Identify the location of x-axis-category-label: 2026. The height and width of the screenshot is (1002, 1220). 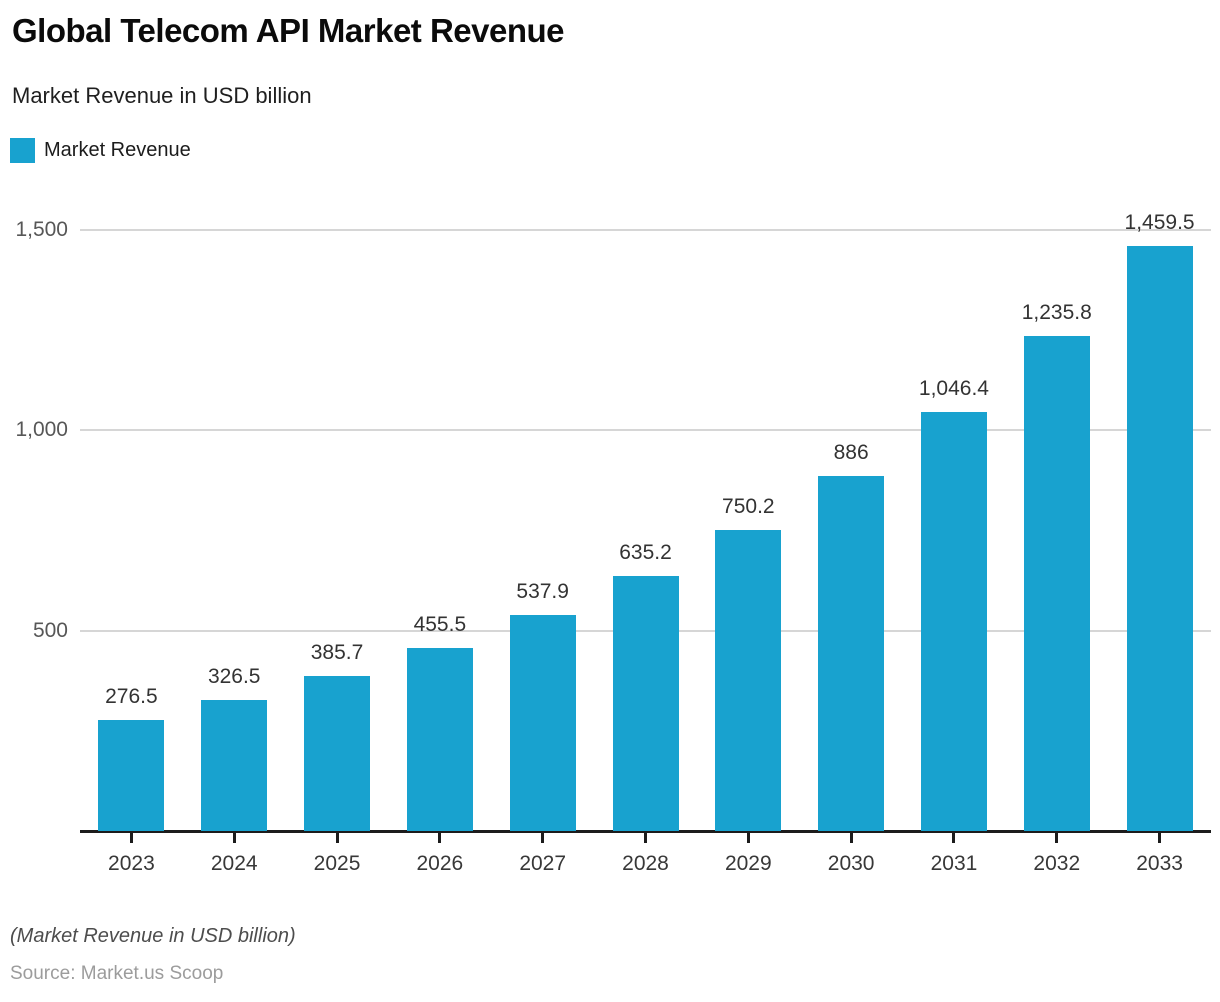
(440, 863).